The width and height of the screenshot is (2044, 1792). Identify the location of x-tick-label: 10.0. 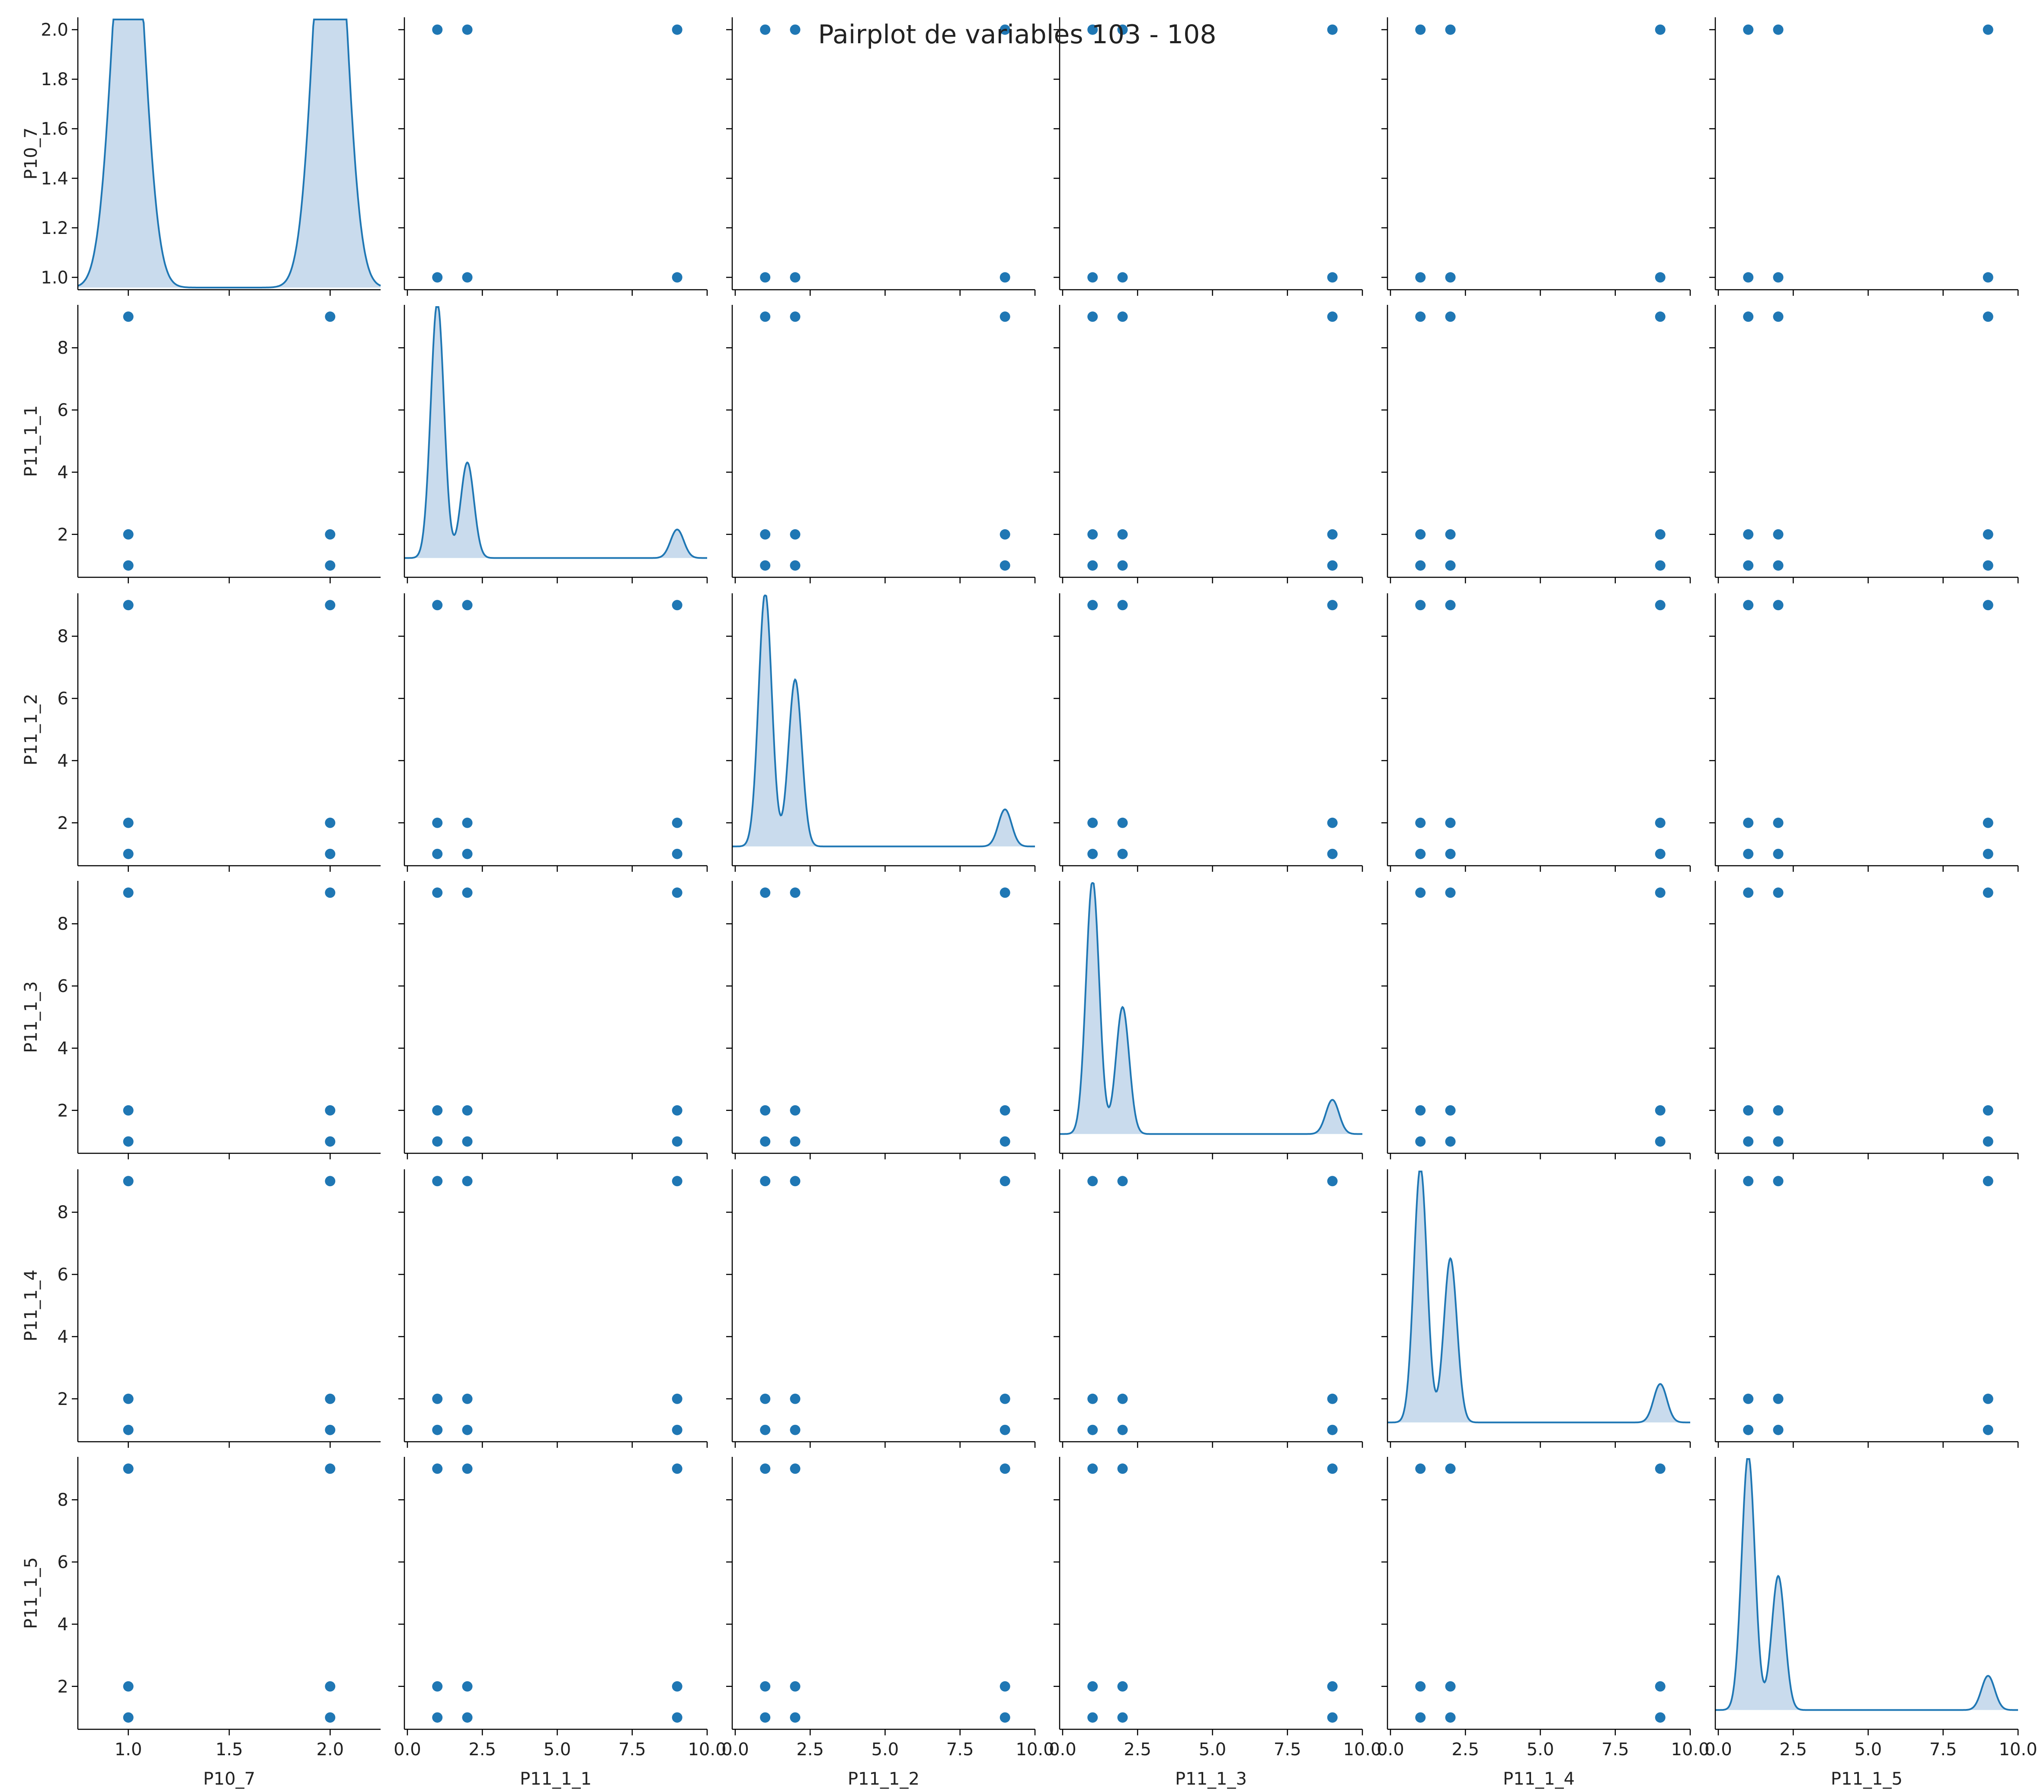
(707, 1750).